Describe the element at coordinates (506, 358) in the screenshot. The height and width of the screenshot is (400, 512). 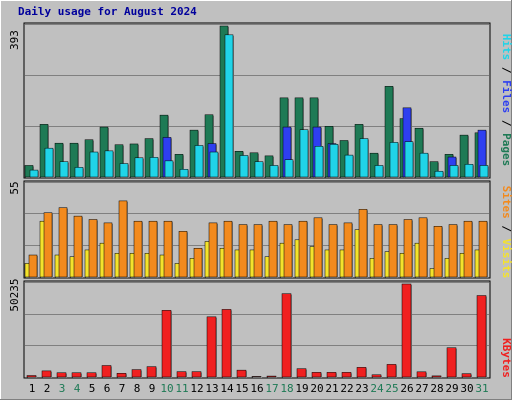
I see `legend-kbytes: KBytes` at that location.